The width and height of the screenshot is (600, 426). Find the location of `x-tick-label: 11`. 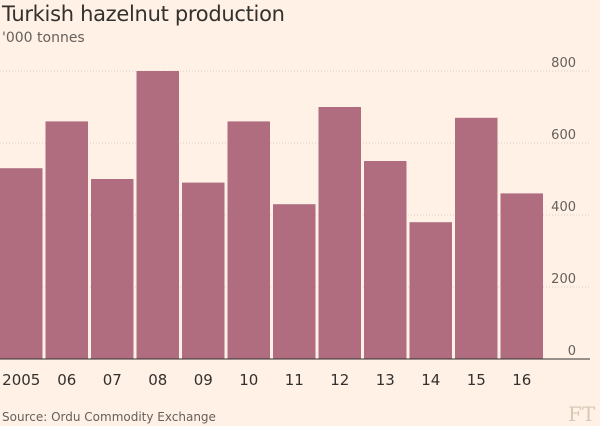

x-tick-label: 11 is located at coordinates (294, 380).